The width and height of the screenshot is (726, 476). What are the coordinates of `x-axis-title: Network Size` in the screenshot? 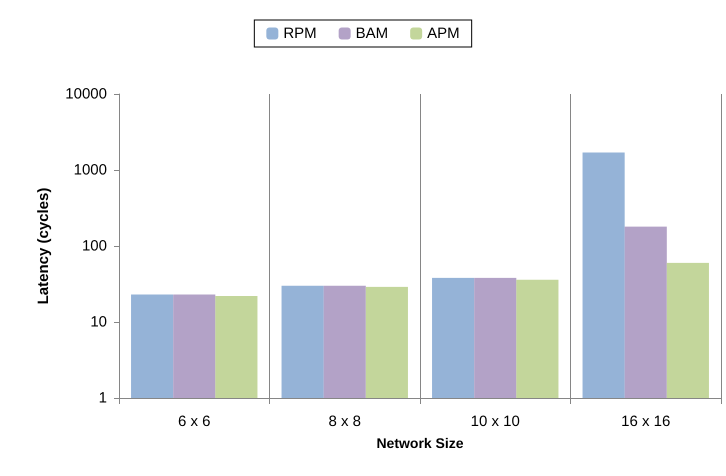 It's located at (420, 443).